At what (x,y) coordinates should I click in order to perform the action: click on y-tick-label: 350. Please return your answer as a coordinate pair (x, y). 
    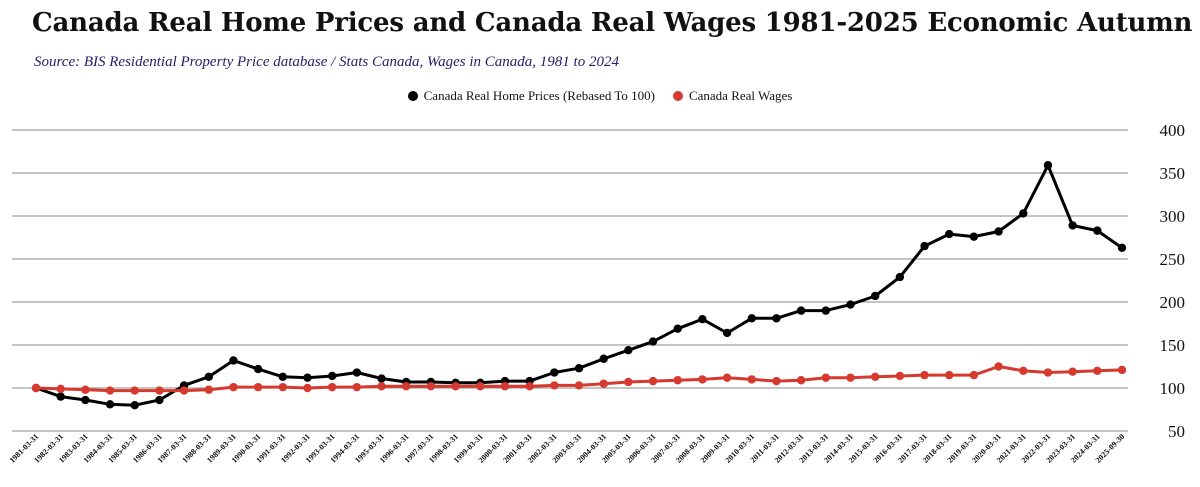
    Looking at the image, I should click on (1173, 173).